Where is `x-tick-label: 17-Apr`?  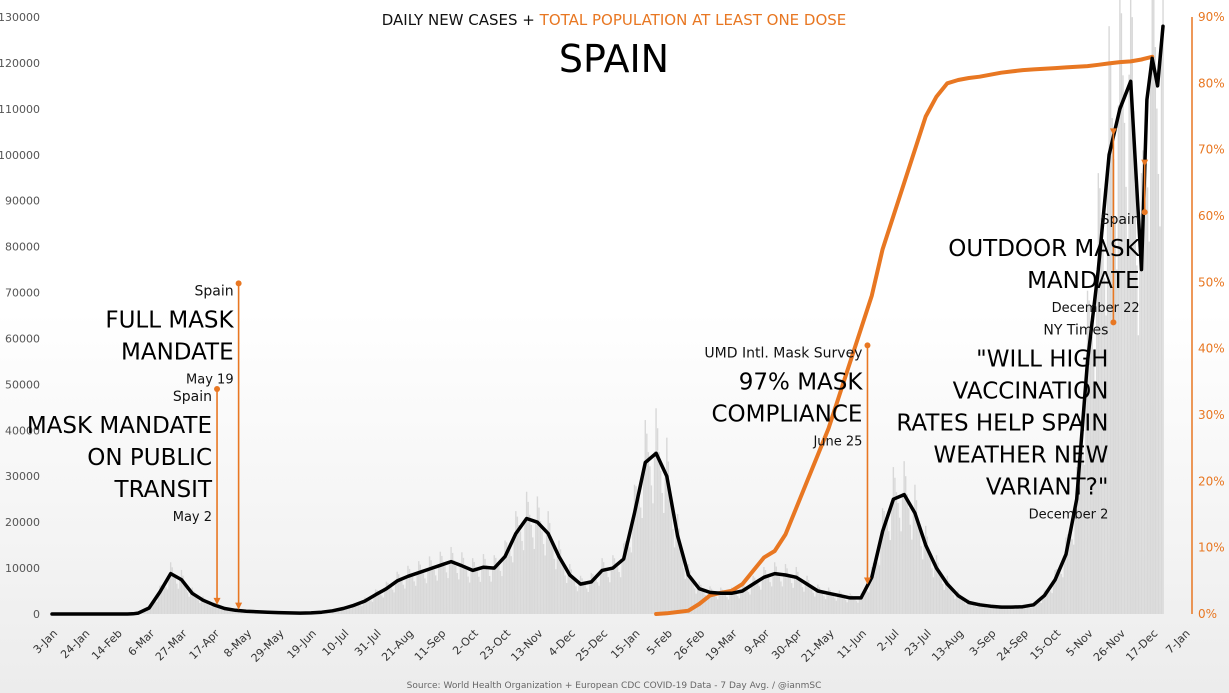
x-tick-label: 17-Apr is located at coordinates (205, 645).